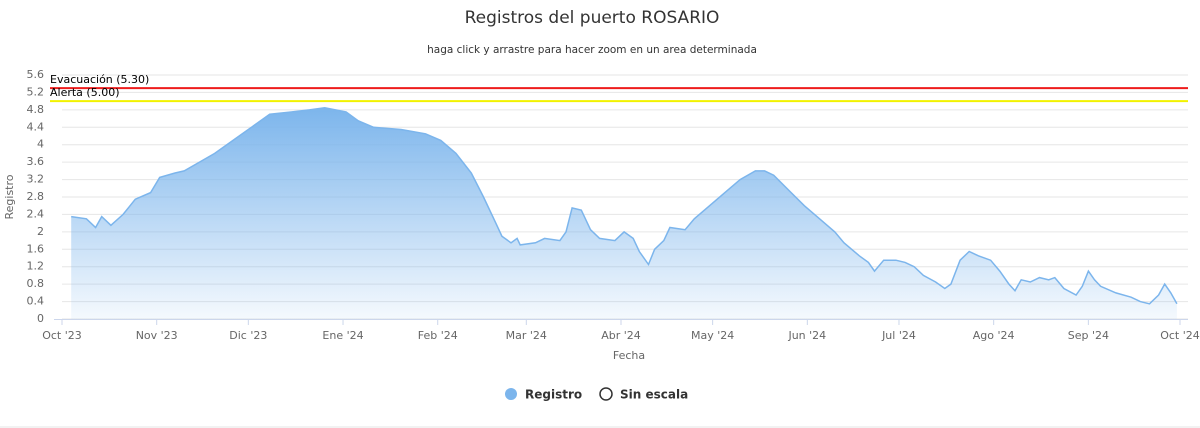  Describe the element at coordinates (621, 335) in the screenshot. I see `x-tick-label: Abr '24` at that location.